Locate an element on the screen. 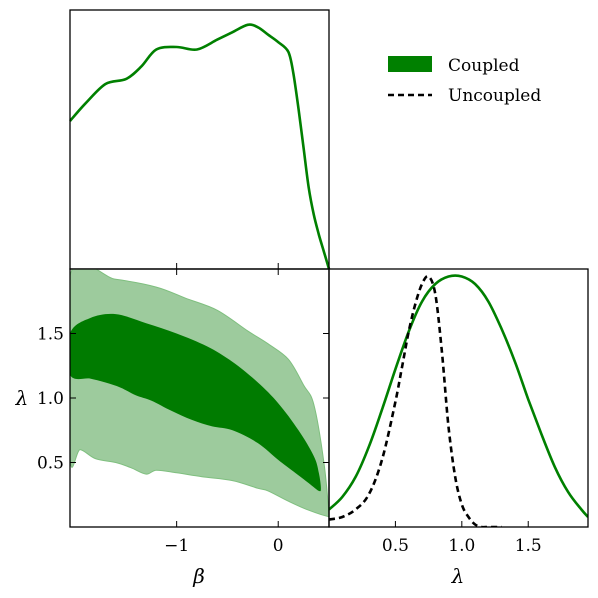  legend-uncoupled-label: Uncoupled is located at coordinates (494, 96).